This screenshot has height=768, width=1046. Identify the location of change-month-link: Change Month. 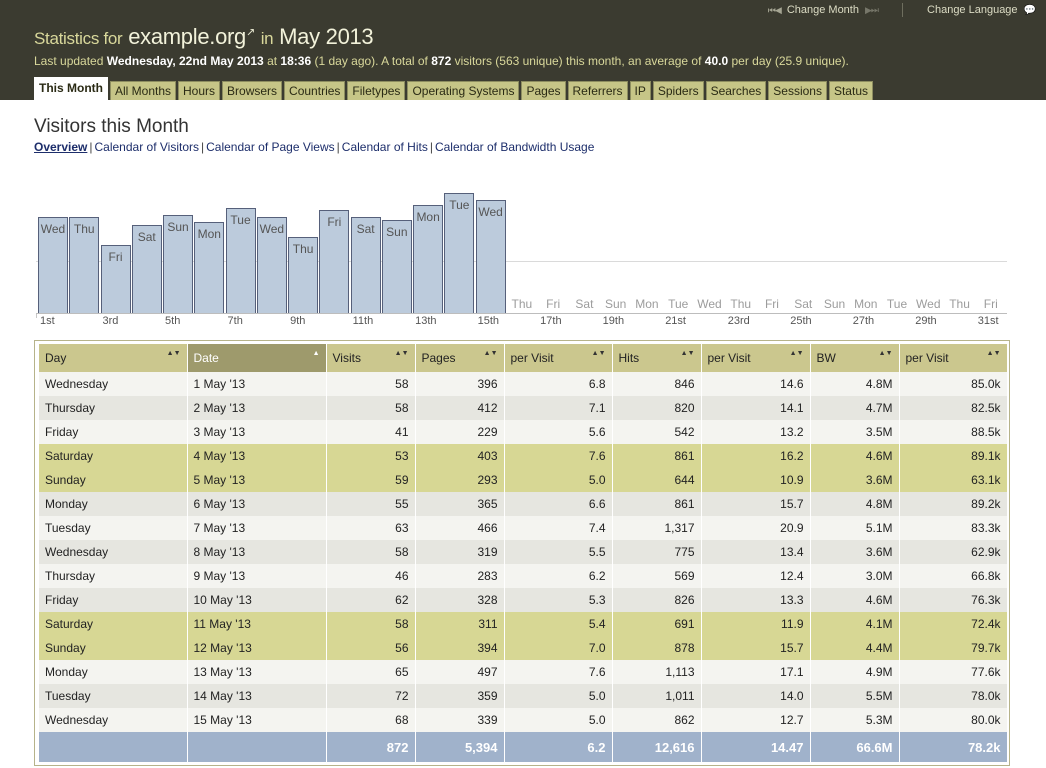
(822, 10).